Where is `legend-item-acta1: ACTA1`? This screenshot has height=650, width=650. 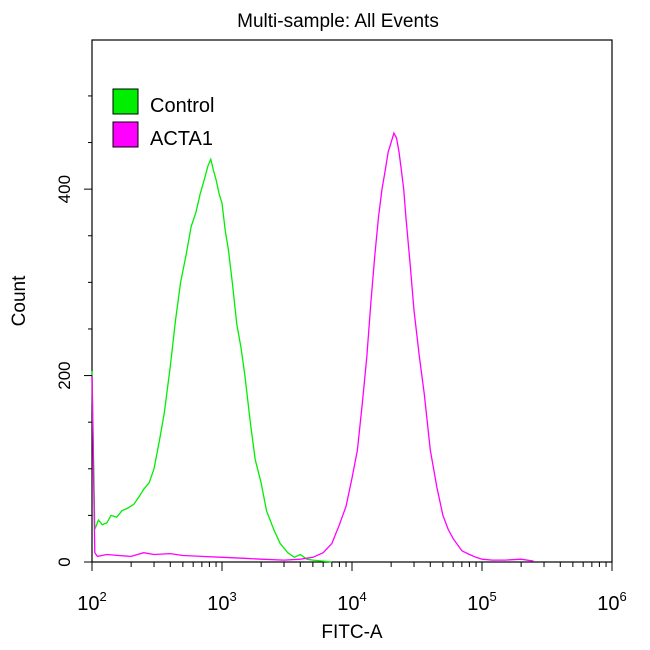 legend-item-acta1: ACTA1 is located at coordinates (162, 135).